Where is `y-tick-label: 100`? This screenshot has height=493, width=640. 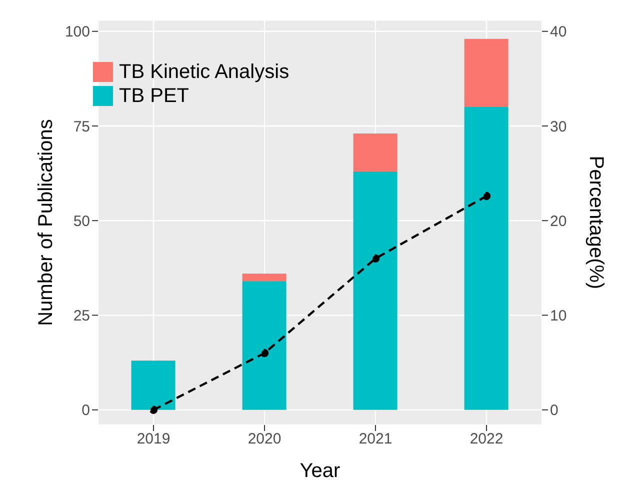 y-tick-label: 100 is located at coordinates (77, 32).